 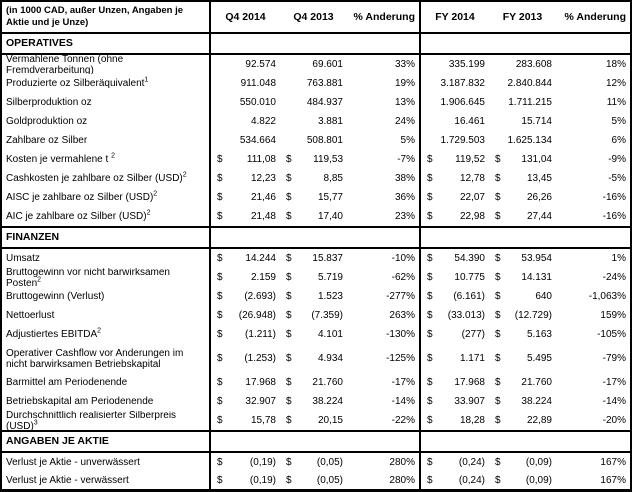 I want to click on cell-q4-2014: $ (1.253), so click(x=245, y=358).